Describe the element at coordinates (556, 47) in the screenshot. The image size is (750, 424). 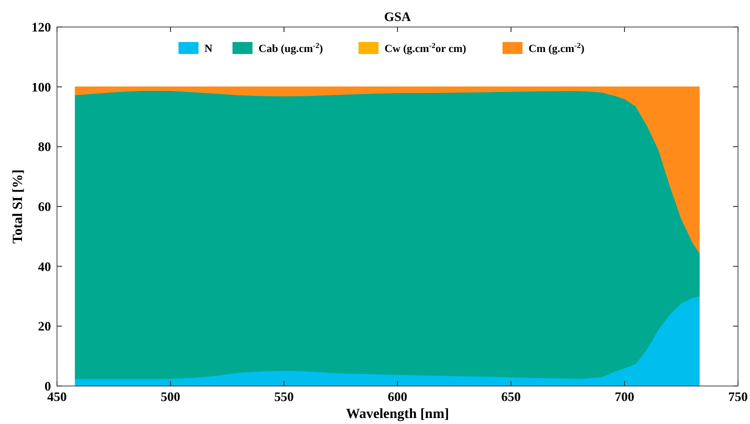
I see `legend-label: Cm (g.cm$^{-2}$)` at that location.